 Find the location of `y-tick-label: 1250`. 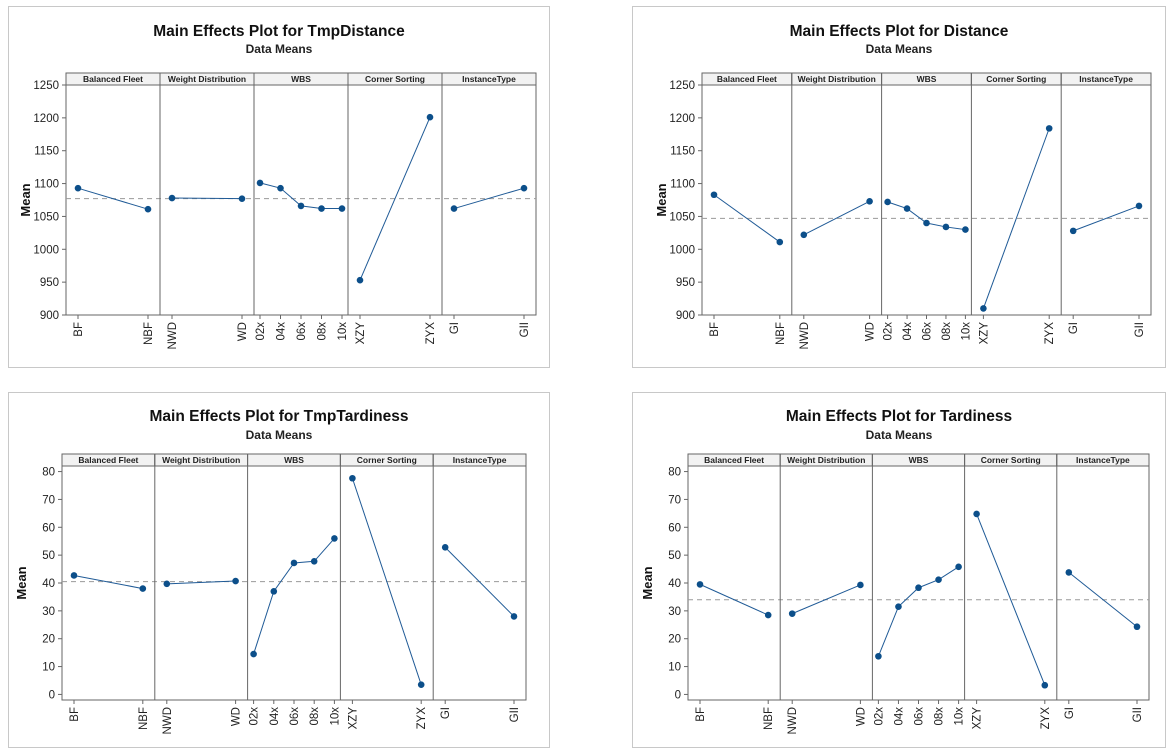

y-tick-label: 1250 is located at coordinates (682, 86).